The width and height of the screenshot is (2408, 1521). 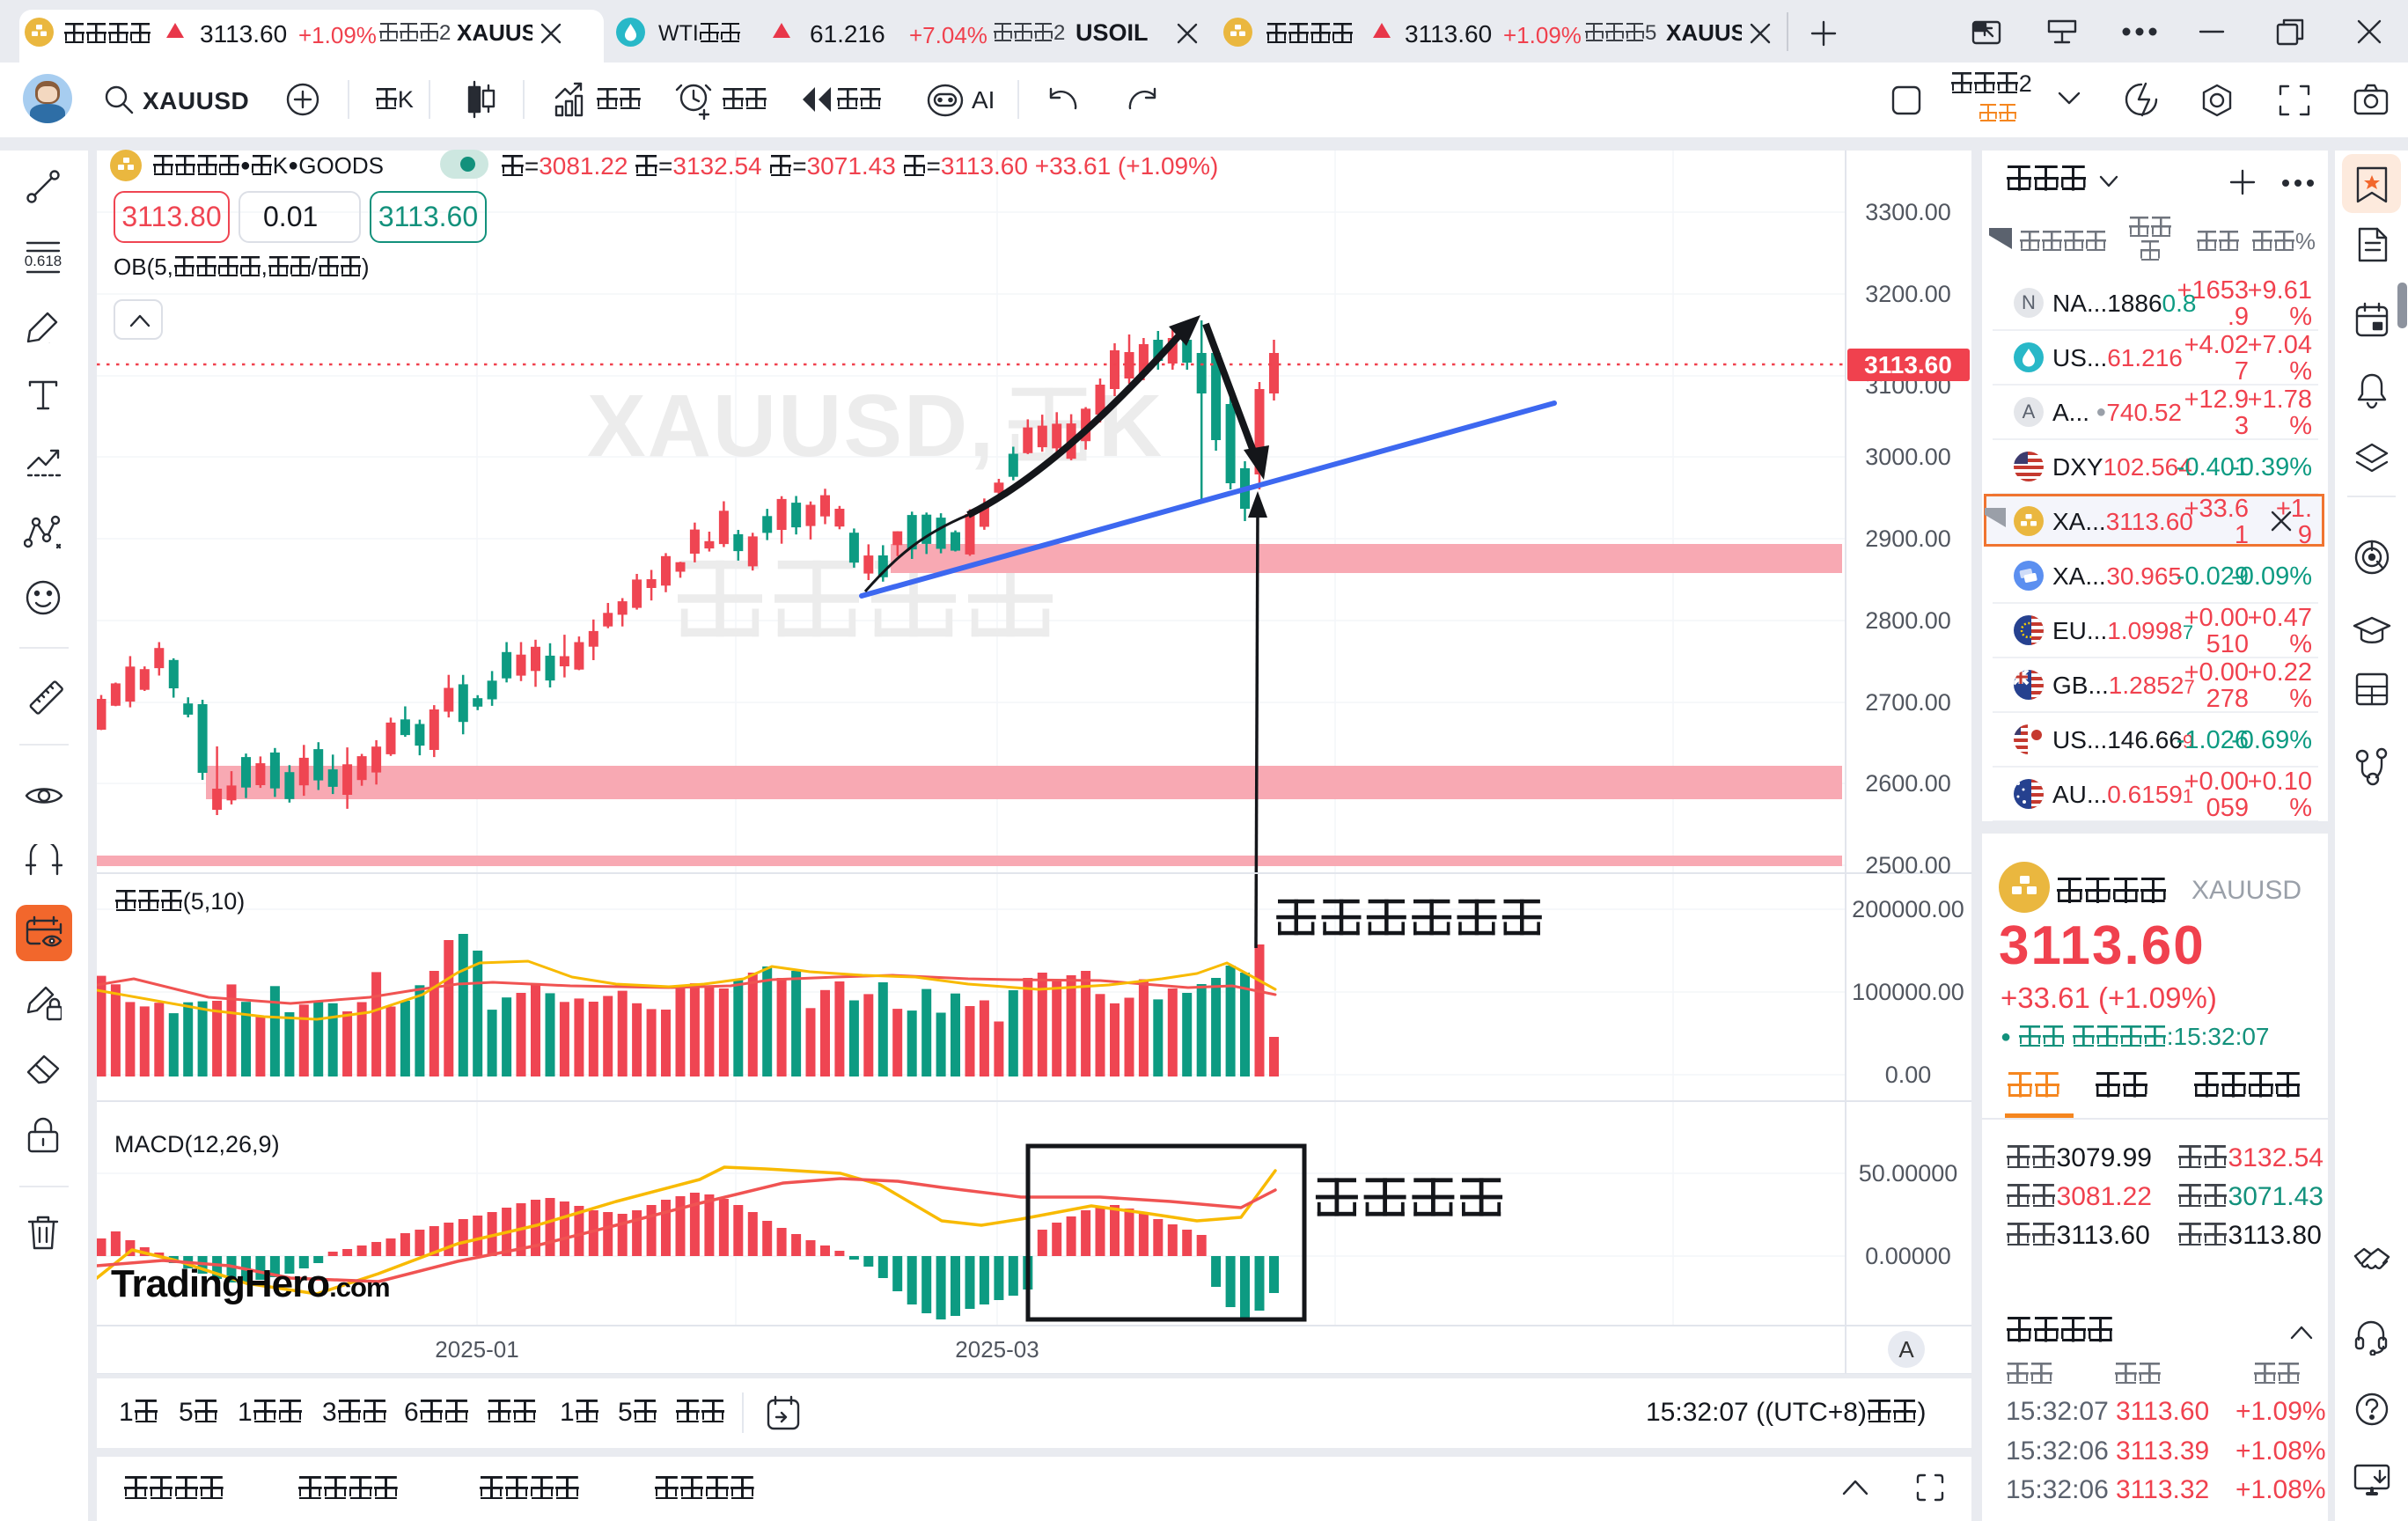 I want to click on svg-text: 3200.00, so click(x=1908, y=294).